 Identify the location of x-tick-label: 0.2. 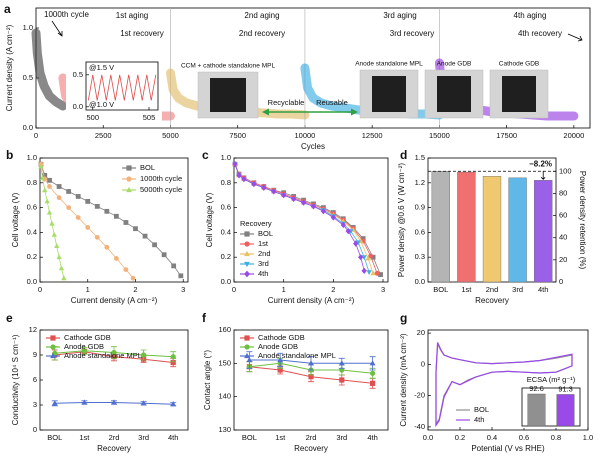
(460, 437).